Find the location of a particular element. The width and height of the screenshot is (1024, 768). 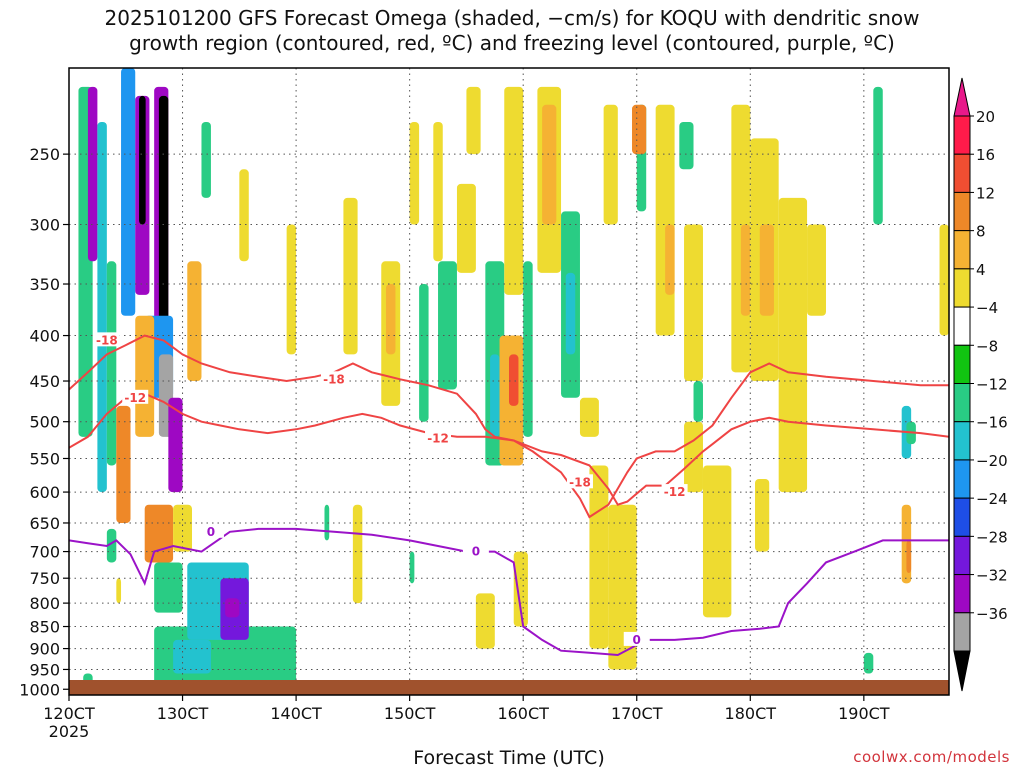

ground-strip is located at coordinates (509, 687).